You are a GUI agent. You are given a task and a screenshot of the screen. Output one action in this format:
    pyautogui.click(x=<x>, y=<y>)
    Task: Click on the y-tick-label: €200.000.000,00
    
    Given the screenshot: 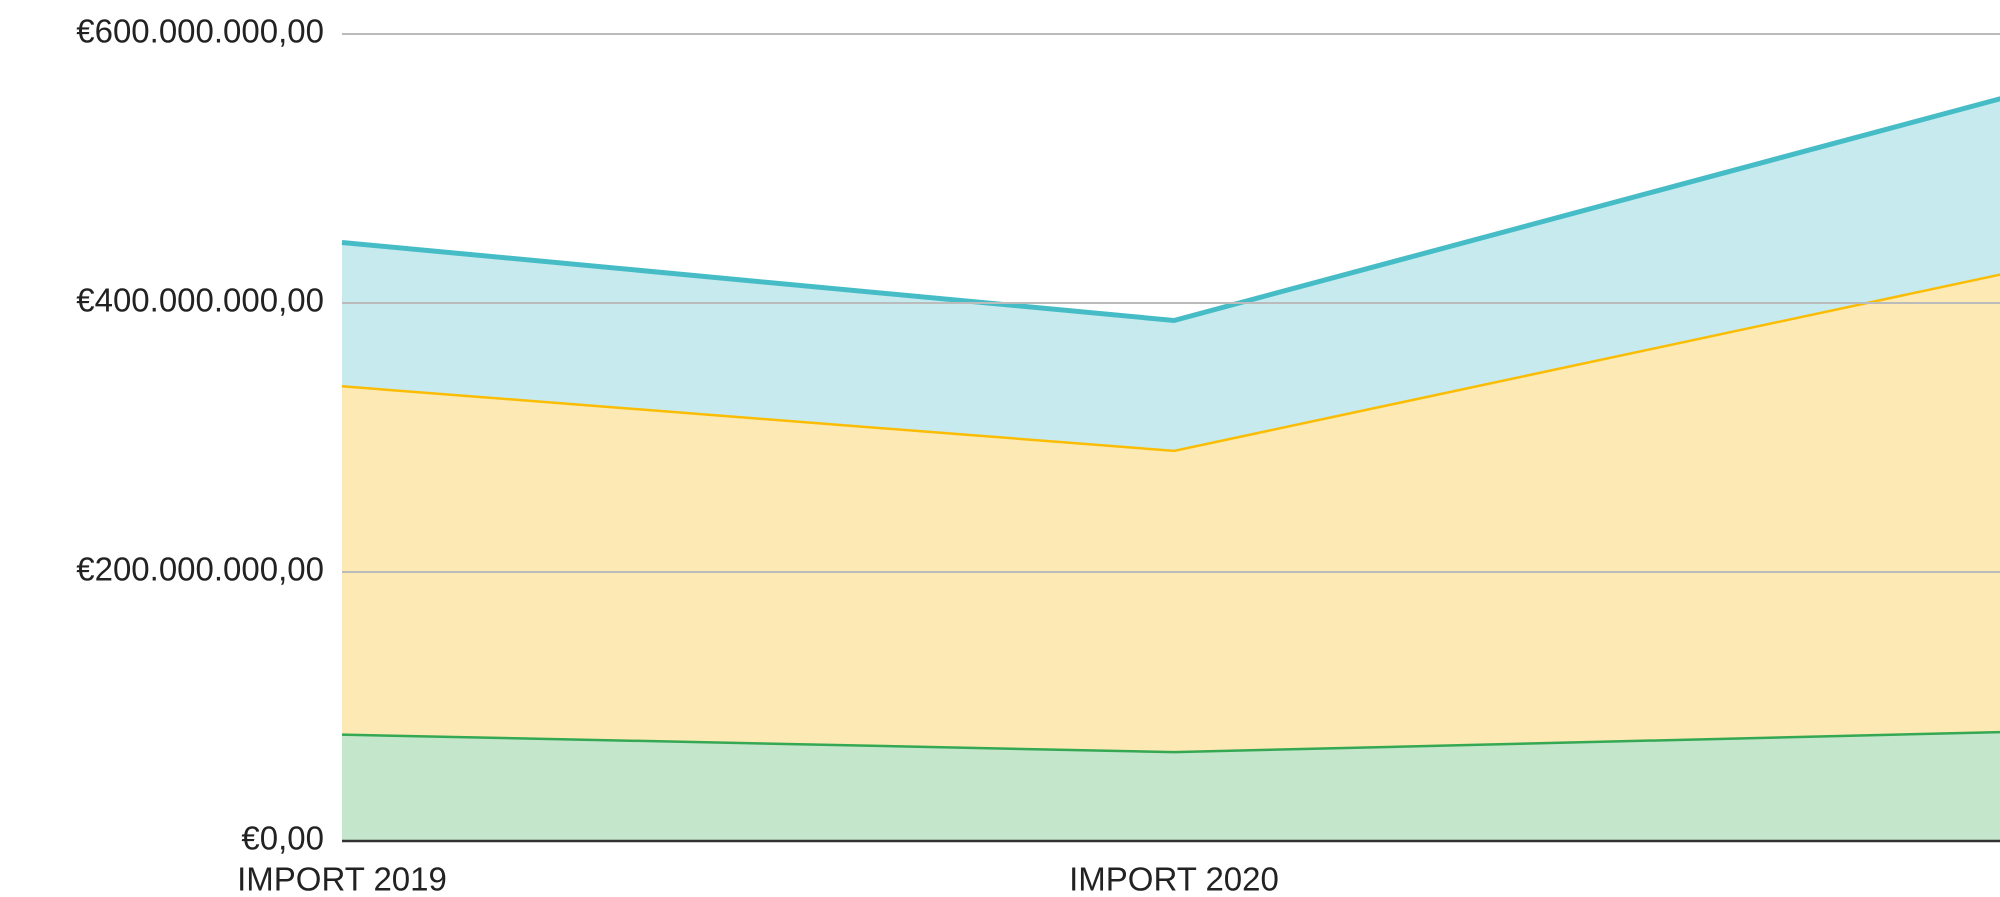 What is the action you would take?
    pyautogui.click(x=200, y=569)
    